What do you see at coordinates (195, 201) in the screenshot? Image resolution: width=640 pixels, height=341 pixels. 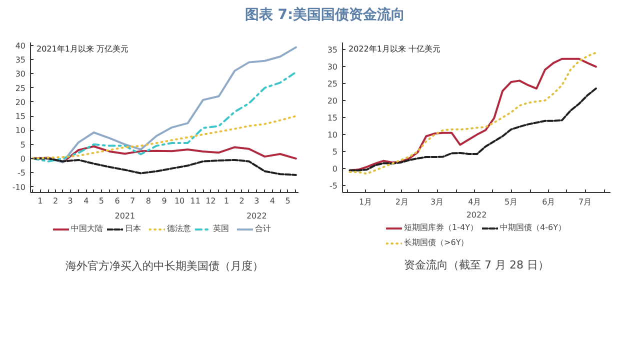 I see `x-tick-label: 11` at bounding box center [195, 201].